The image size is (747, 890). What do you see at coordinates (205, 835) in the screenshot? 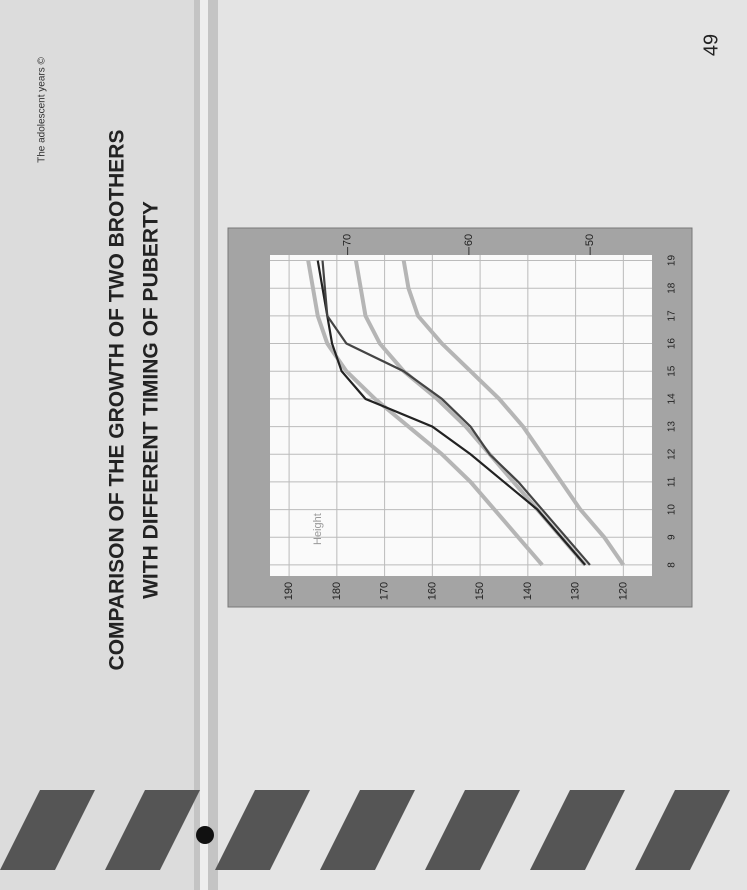
I see `rail-knob` at bounding box center [205, 835].